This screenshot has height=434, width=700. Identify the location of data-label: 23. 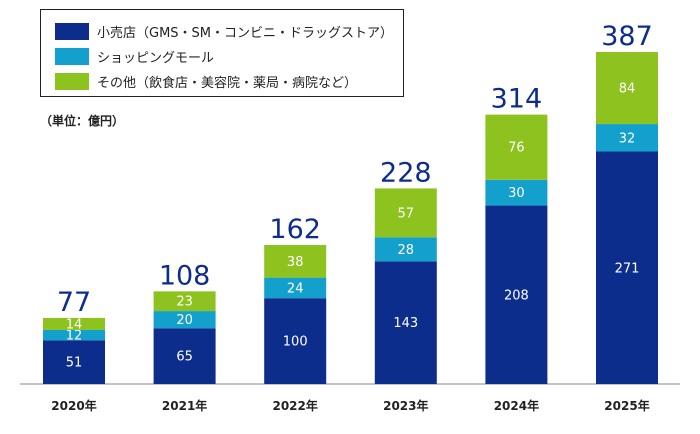
(184, 302).